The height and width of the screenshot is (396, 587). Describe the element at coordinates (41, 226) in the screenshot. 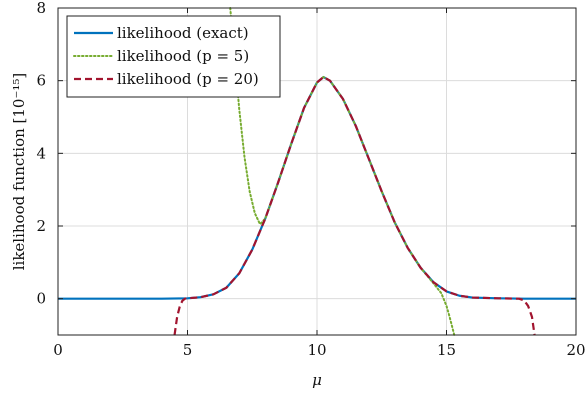

I see `y-tick-label-2: 2` at that location.